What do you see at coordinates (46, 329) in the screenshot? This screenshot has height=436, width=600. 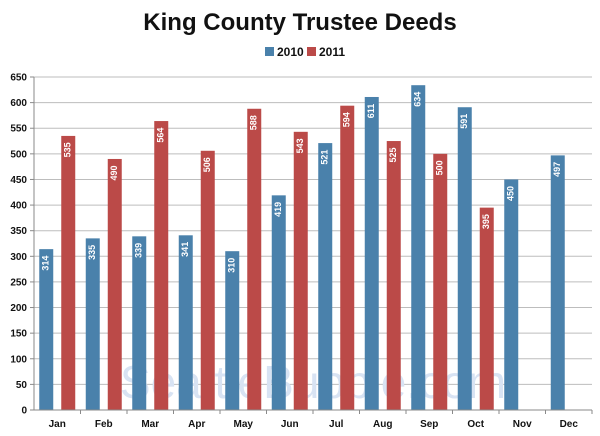 I see `bar-2010-jan` at bounding box center [46, 329].